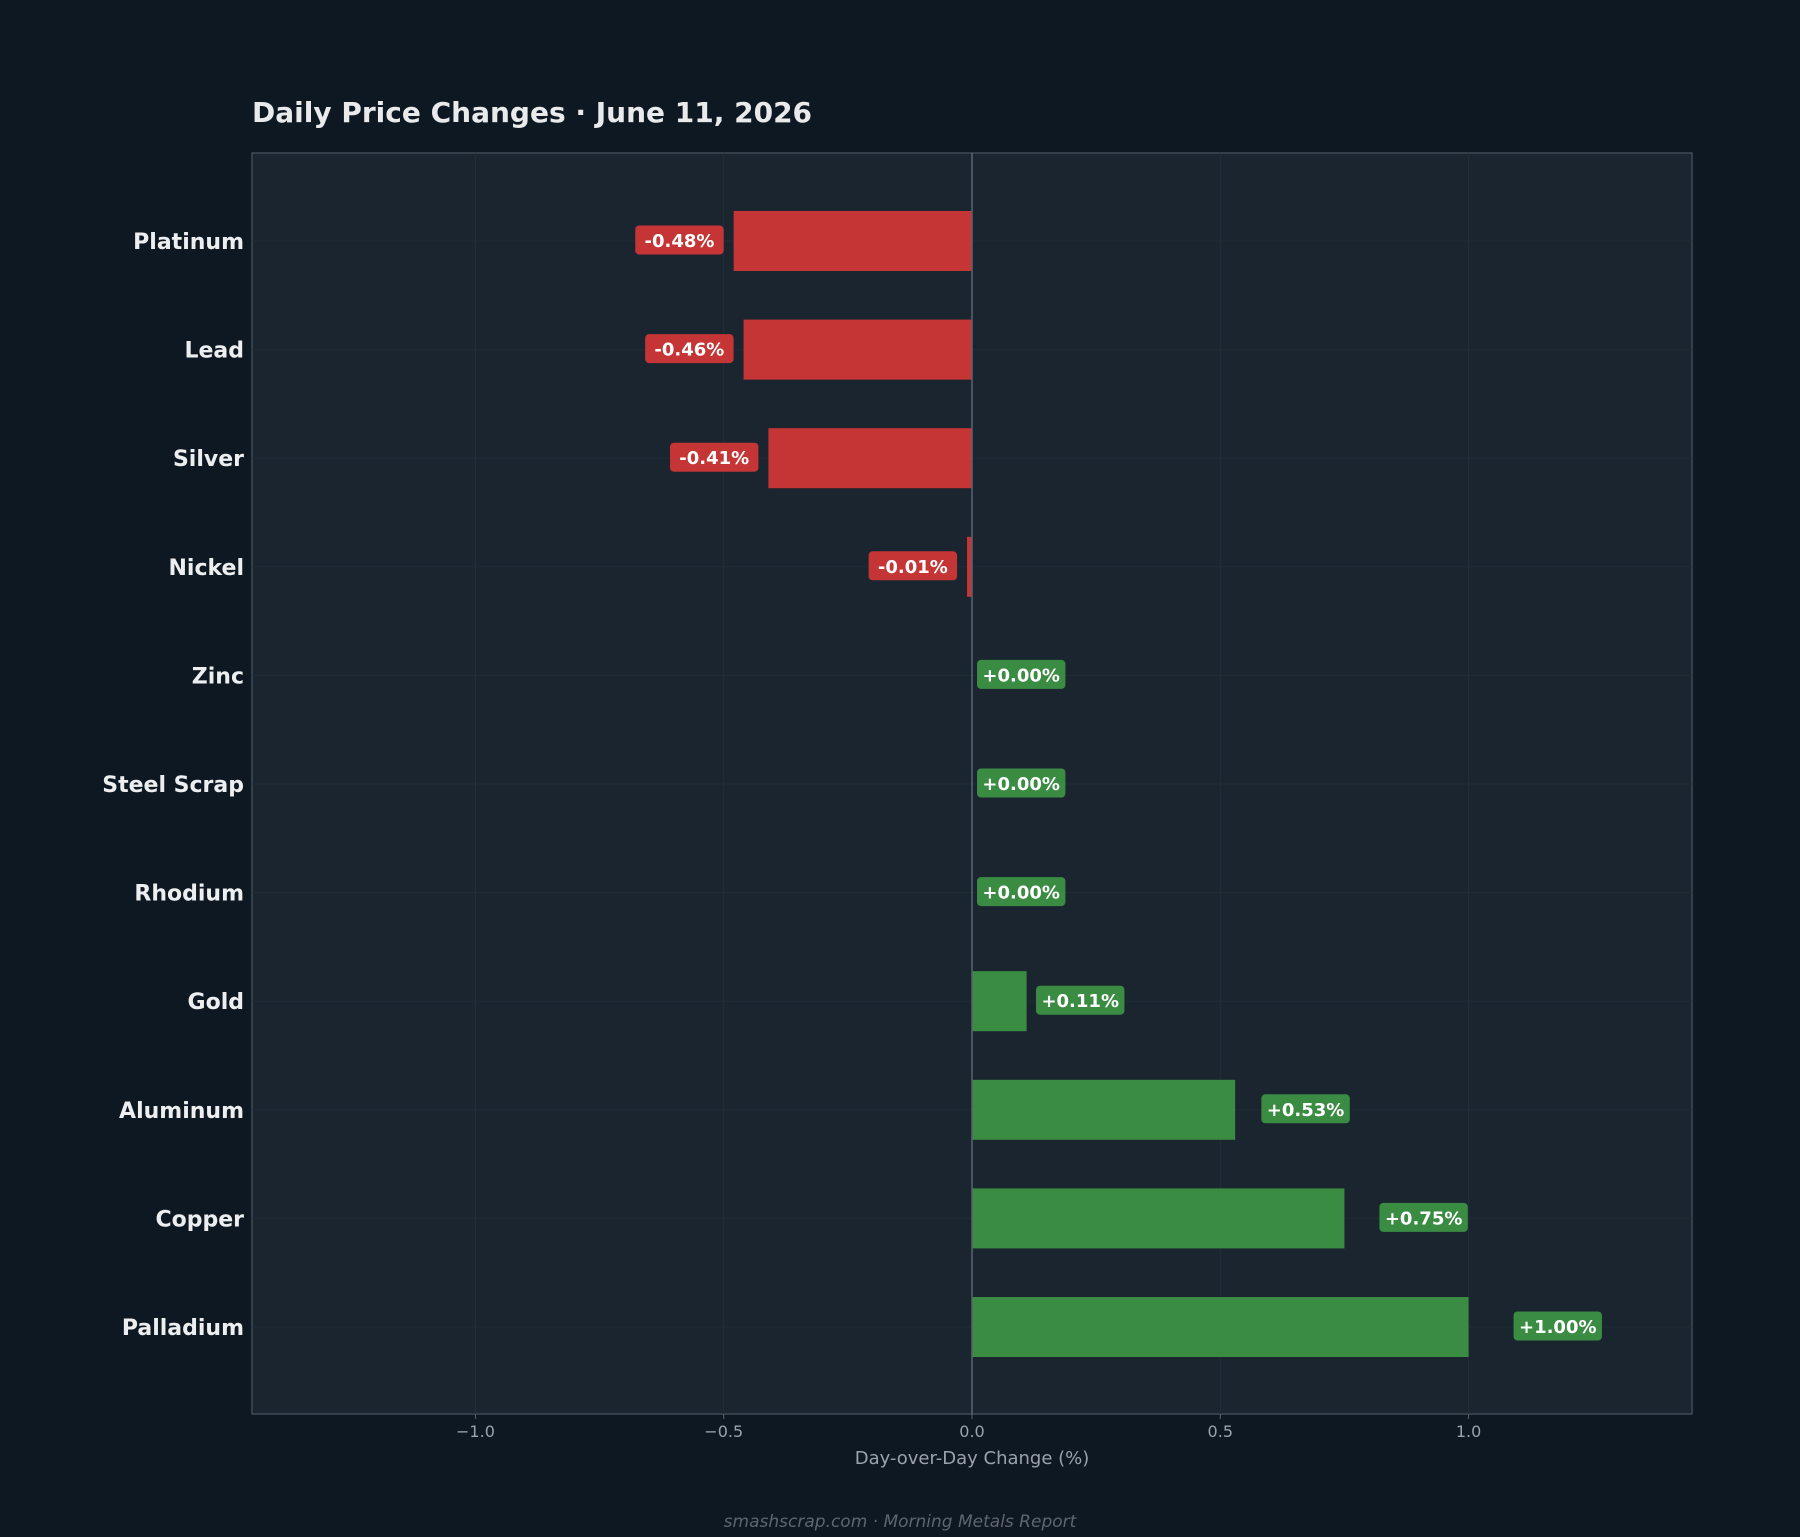  What do you see at coordinates (189, 894) in the screenshot?
I see `category-label: Rhodium` at bounding box center [189, 894].